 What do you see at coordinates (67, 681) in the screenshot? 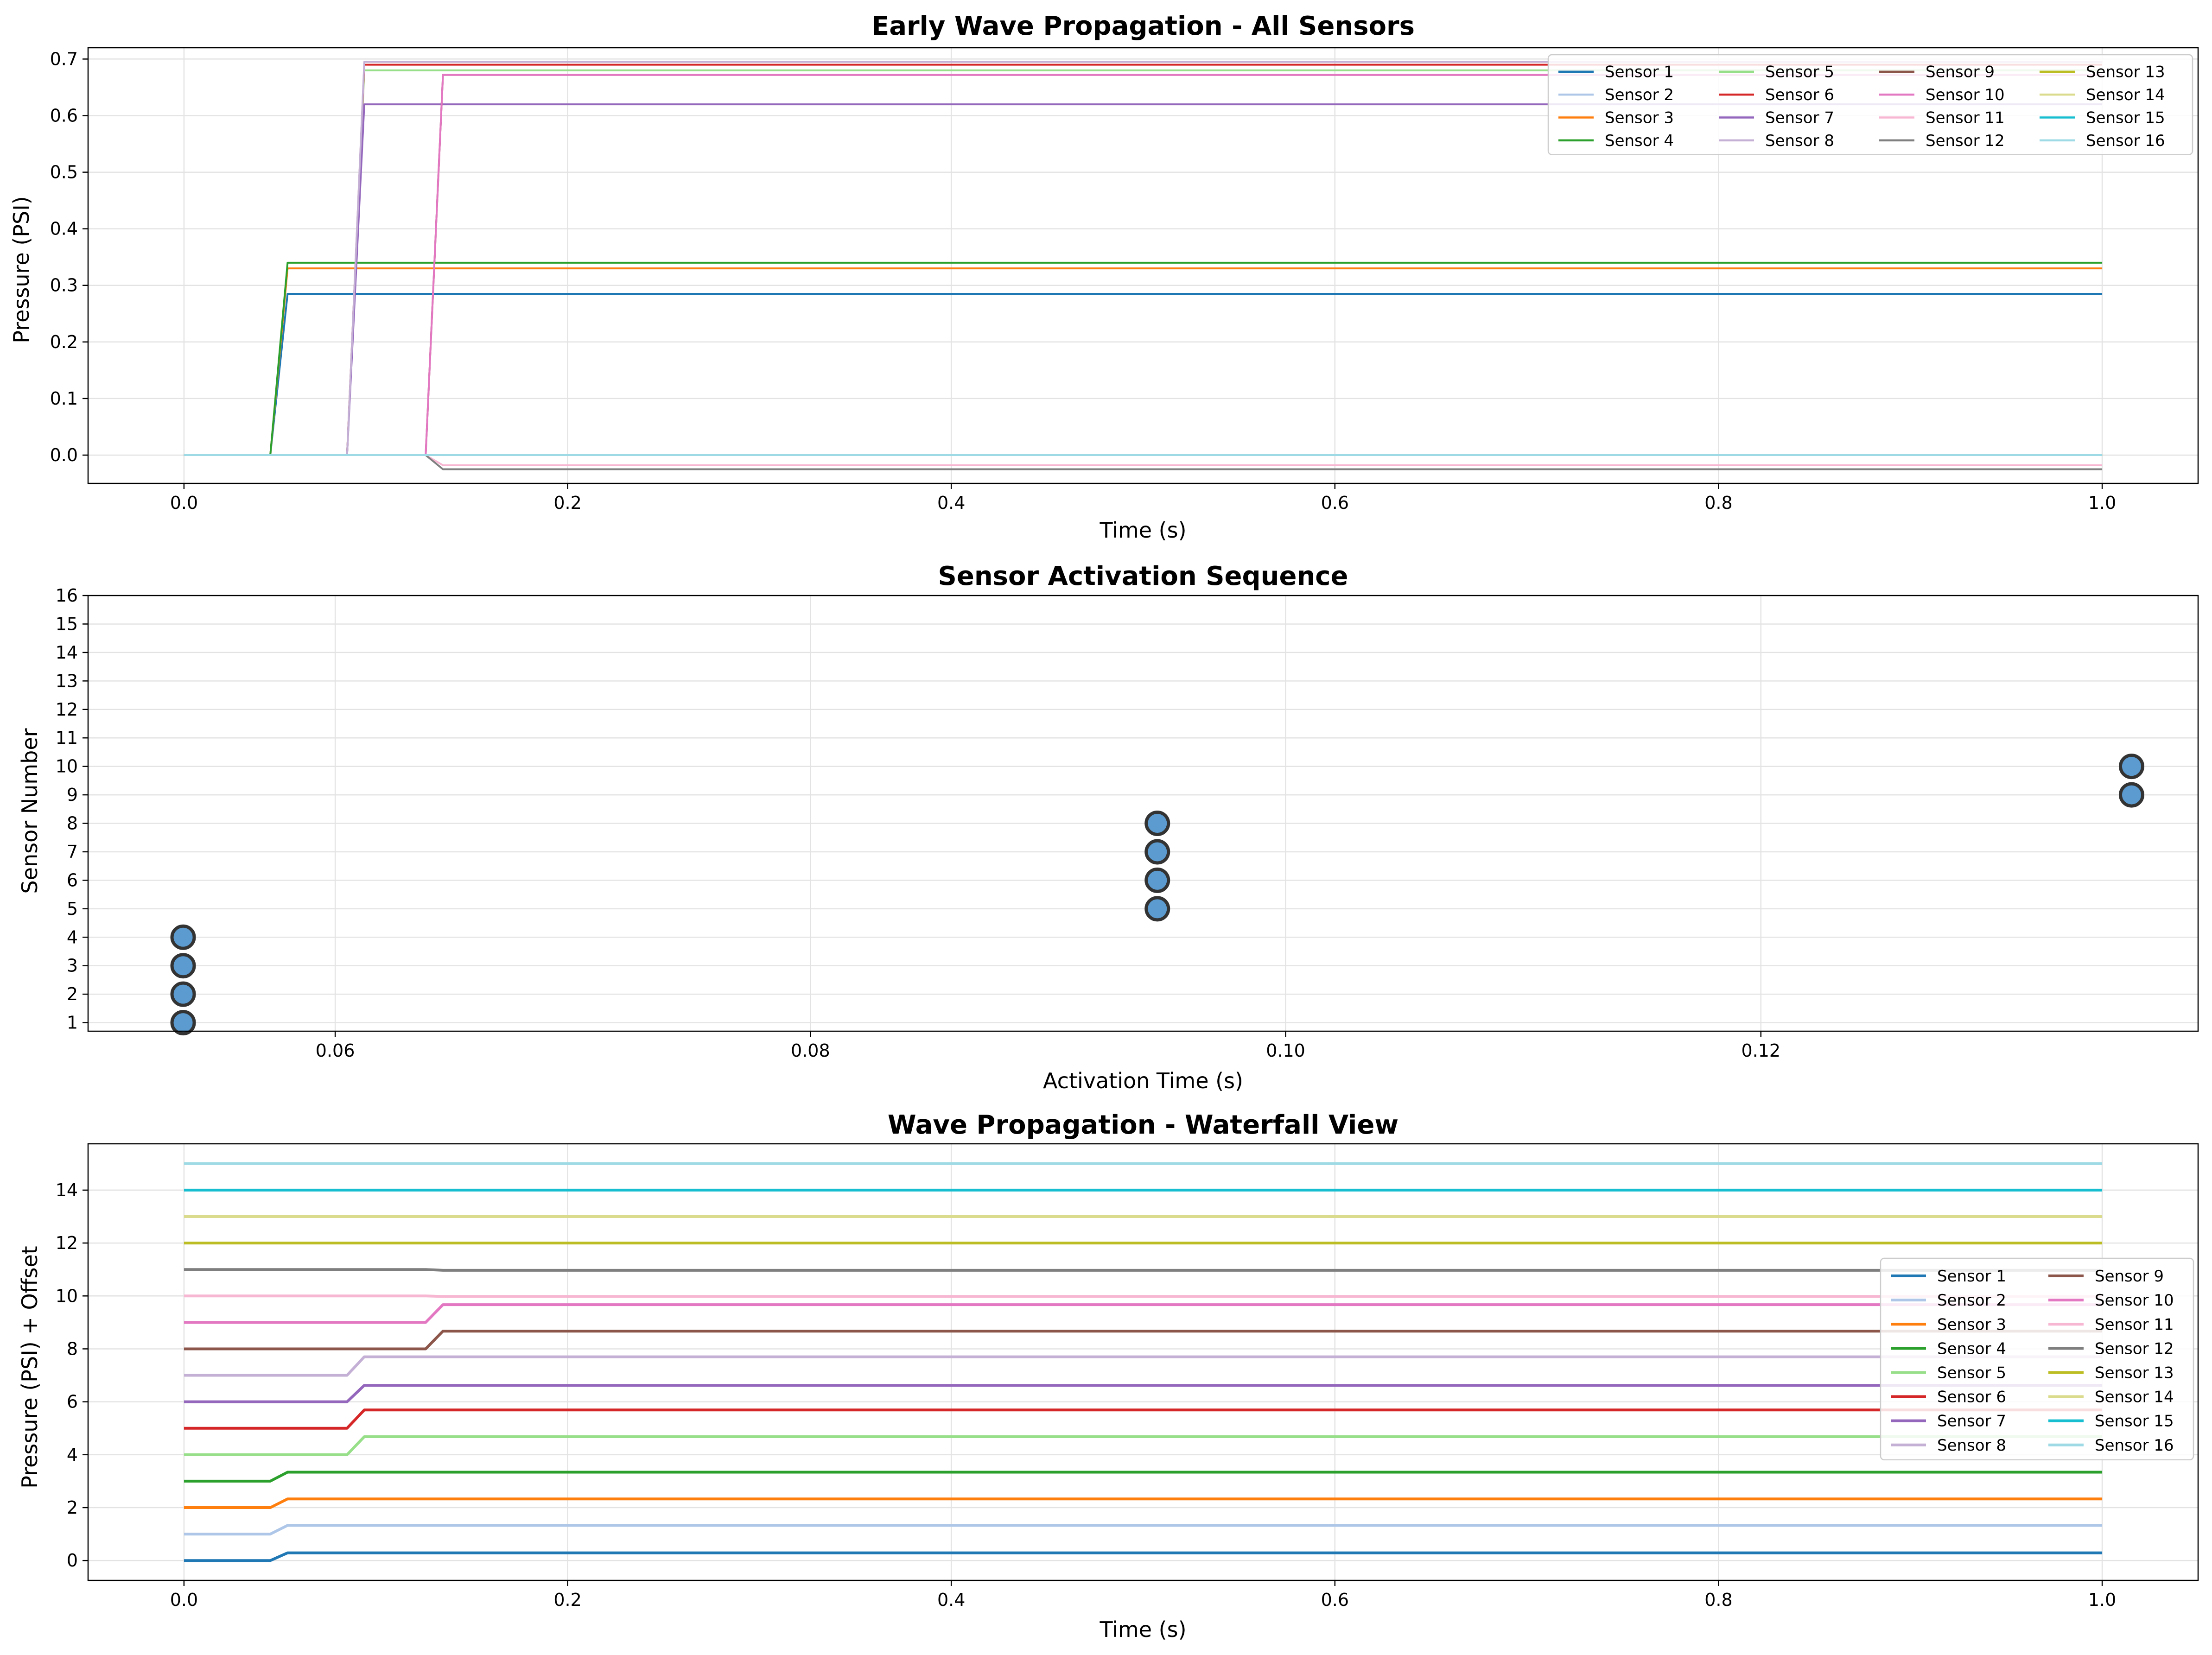
I see `y-tick-label: 13` at bounding box center [67, 681].